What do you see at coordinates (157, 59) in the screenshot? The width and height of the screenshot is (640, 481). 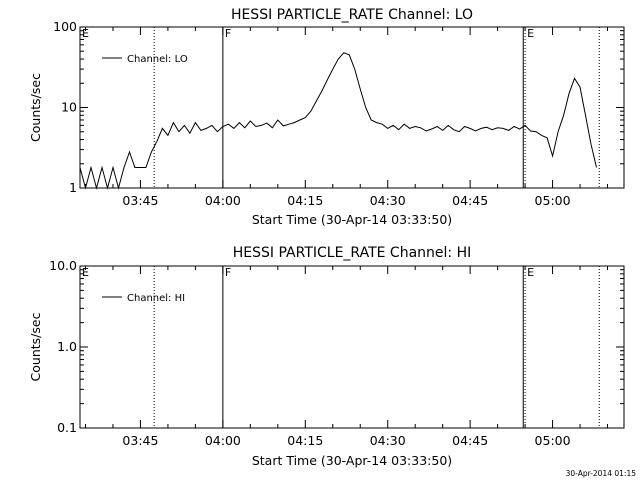 I see `legend-label: Channel: LO` at bounding box center [157, 59].